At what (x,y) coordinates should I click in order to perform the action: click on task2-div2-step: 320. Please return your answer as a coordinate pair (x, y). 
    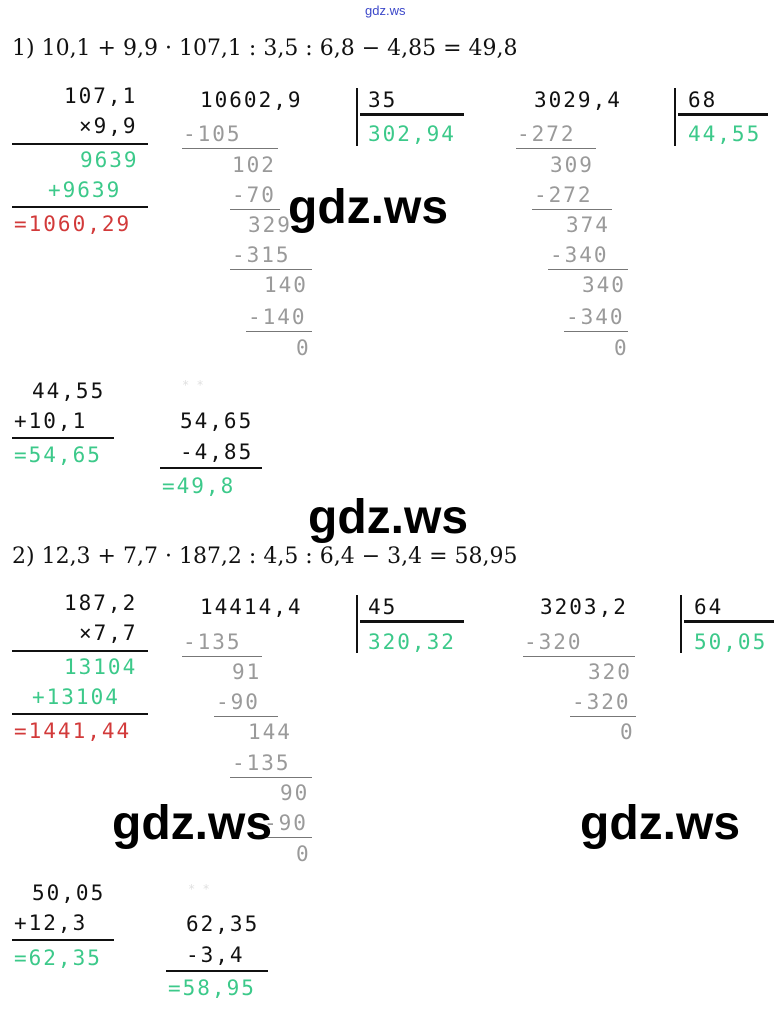
    Looking at the image, I should click on (610, 672).